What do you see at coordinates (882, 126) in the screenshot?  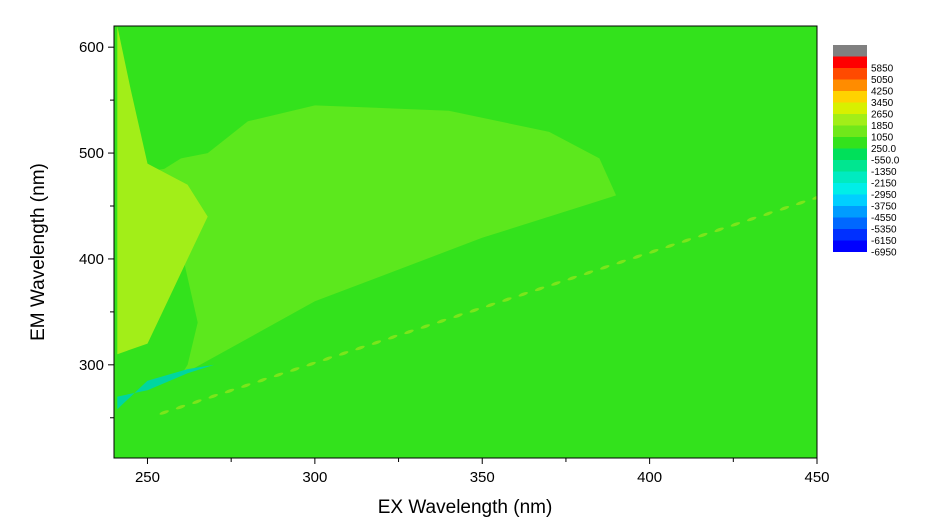 I see `legend-label: 1850` at bounding box center [882, 126].